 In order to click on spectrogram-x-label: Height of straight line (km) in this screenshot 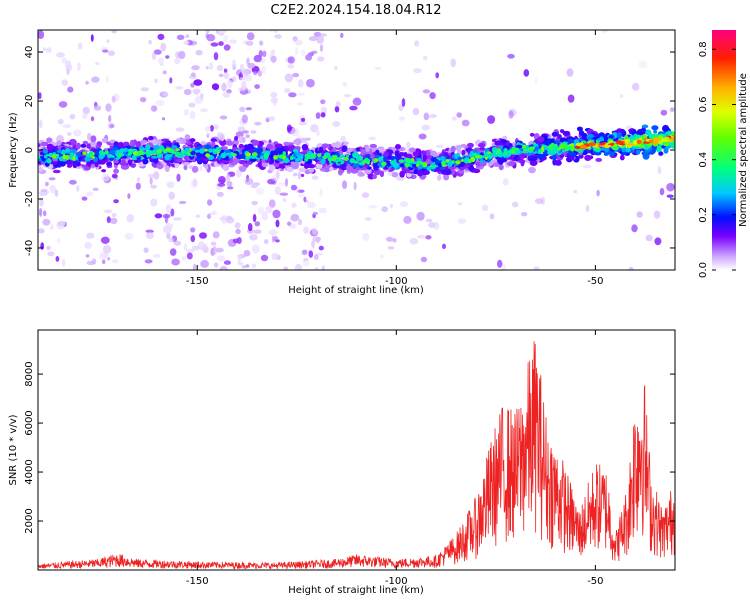, I will do `click(356, 290)`.